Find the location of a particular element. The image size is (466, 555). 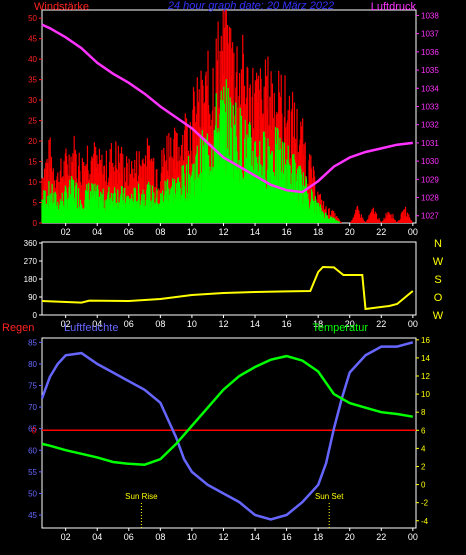

rain-label: Regen is located at coordinates (18, 328).